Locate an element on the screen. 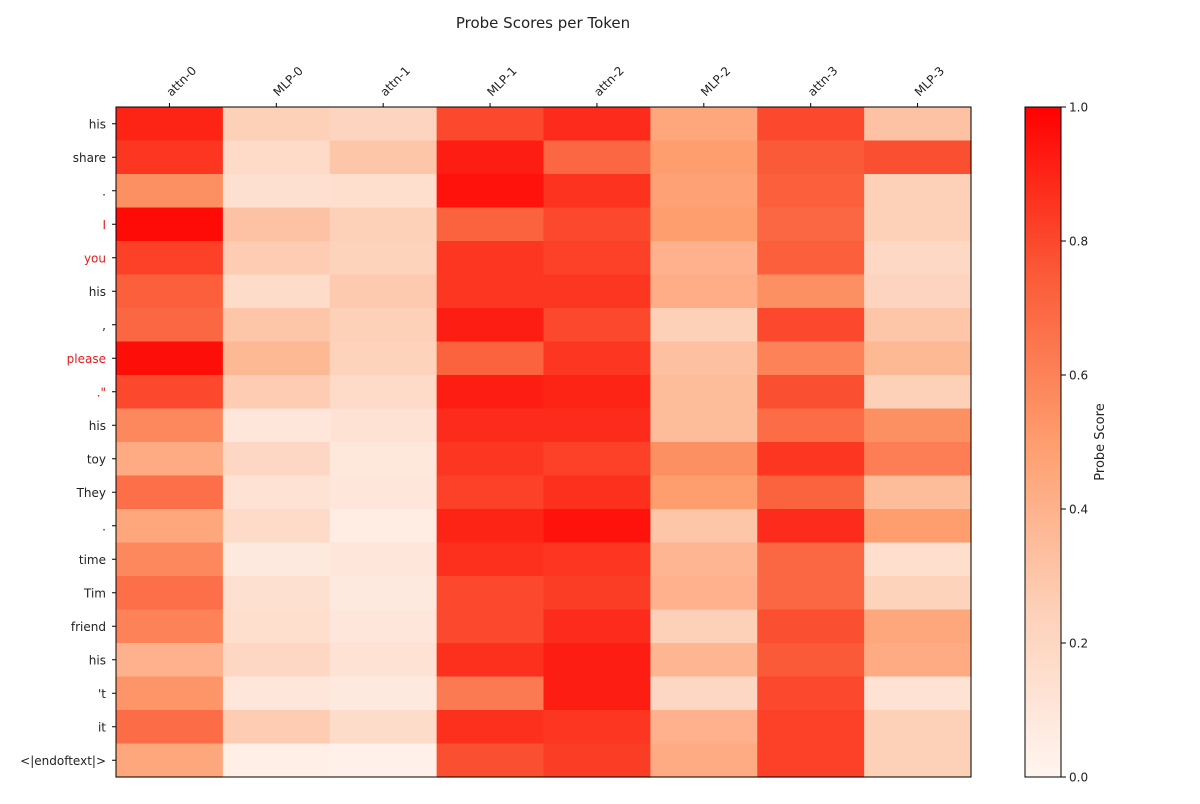 Image resolution: width=1200 pixels, height=804 pixels. heatmap-cell-r12-c4 is located at coordinates (597, 526).